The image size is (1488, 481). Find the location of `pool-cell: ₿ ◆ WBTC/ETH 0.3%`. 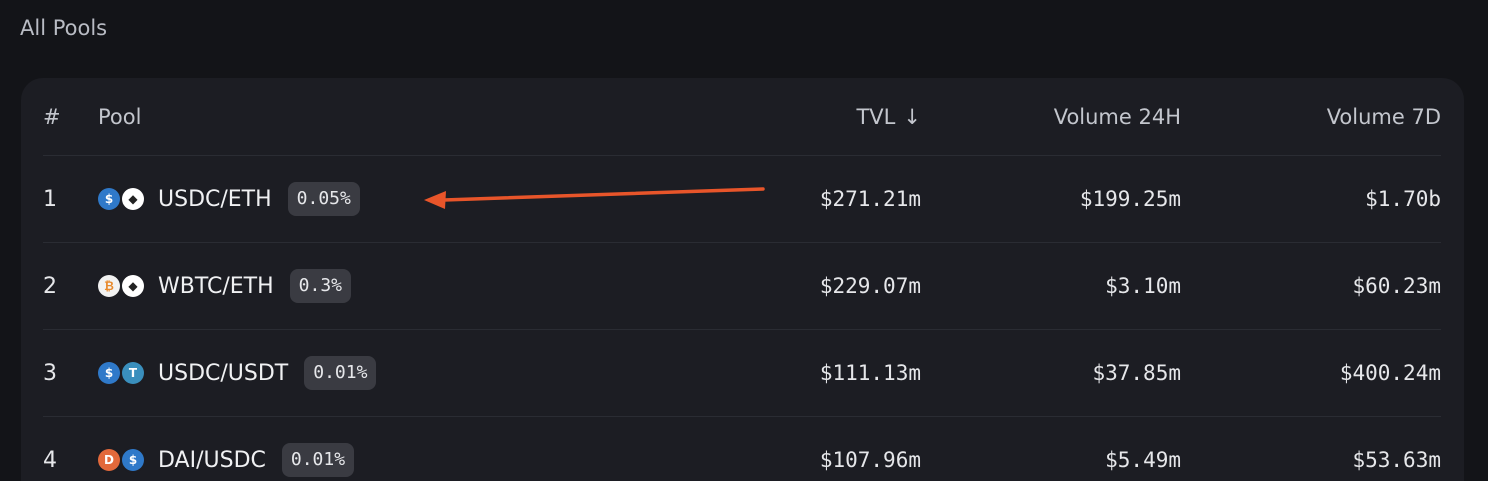

pool-cell: ₿ ◆ WBTC/ETH 0.3% is located at coordinates (378, 286).